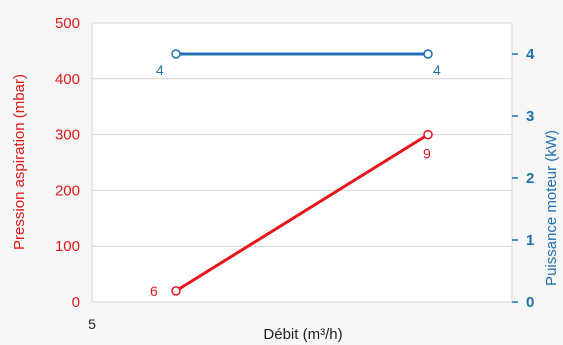  What do you see at coordinates (530, 116) in the screenshot?
I see `right-tick-label-3: 3` at bounding box center [530, 116].